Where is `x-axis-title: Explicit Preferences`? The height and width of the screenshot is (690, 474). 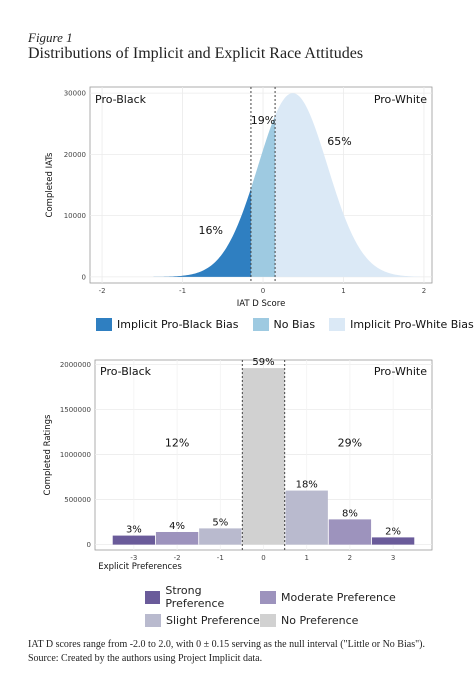
x-axis-title: Explicit Preferences is located at coordinates (140, 567).